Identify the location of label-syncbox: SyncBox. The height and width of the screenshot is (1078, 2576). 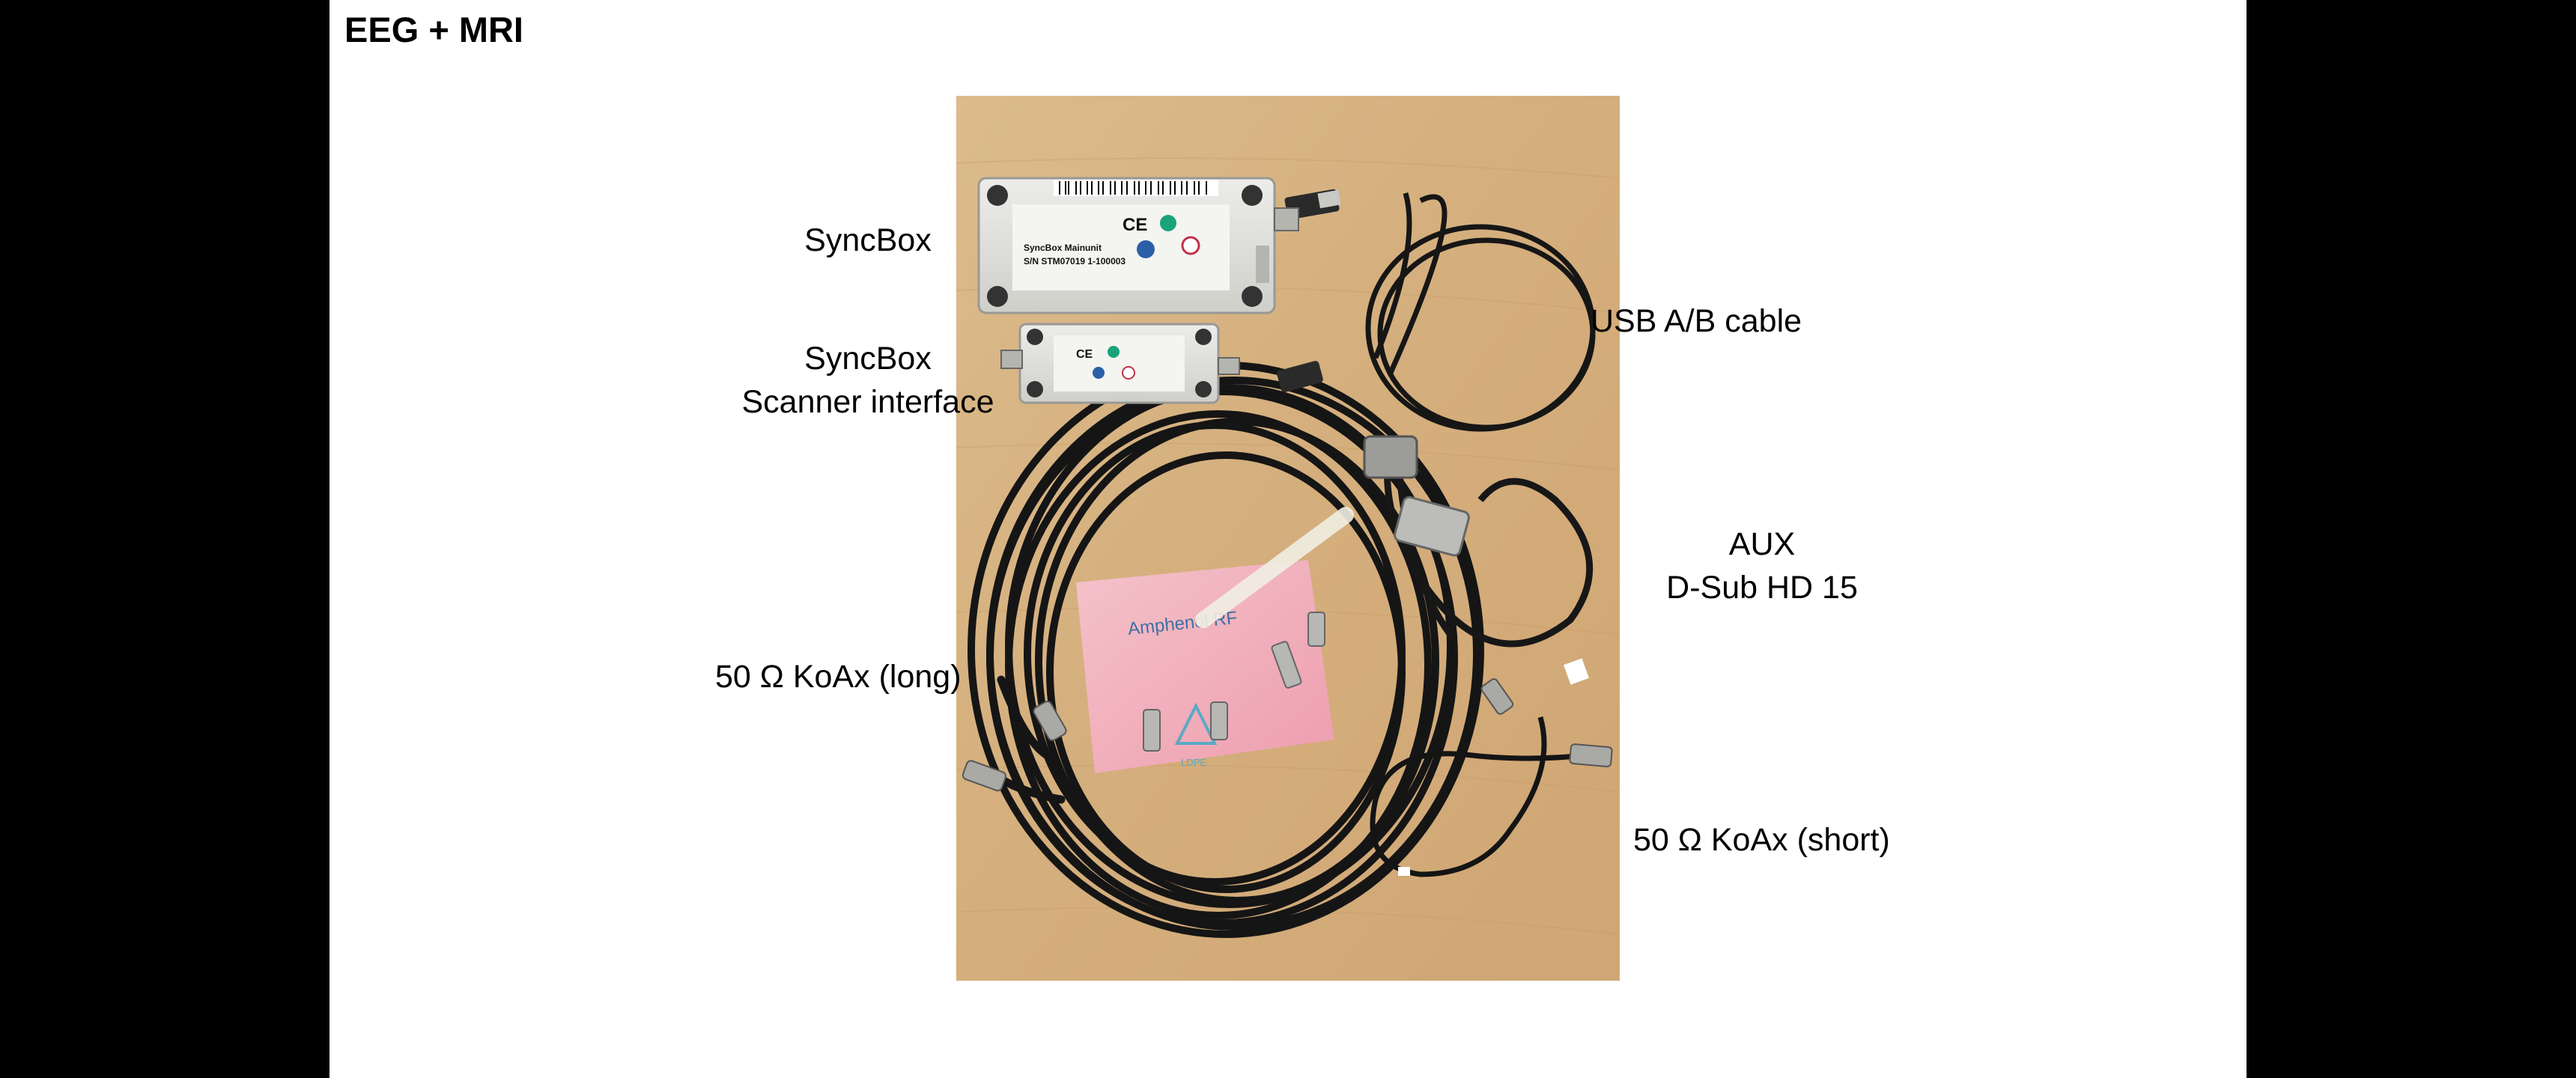
(868, 240).